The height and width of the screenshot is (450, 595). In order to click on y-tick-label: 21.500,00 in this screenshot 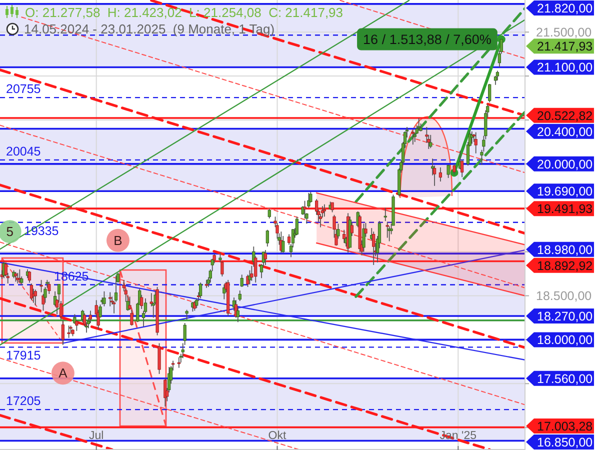, I will do `click(564, 32)`.